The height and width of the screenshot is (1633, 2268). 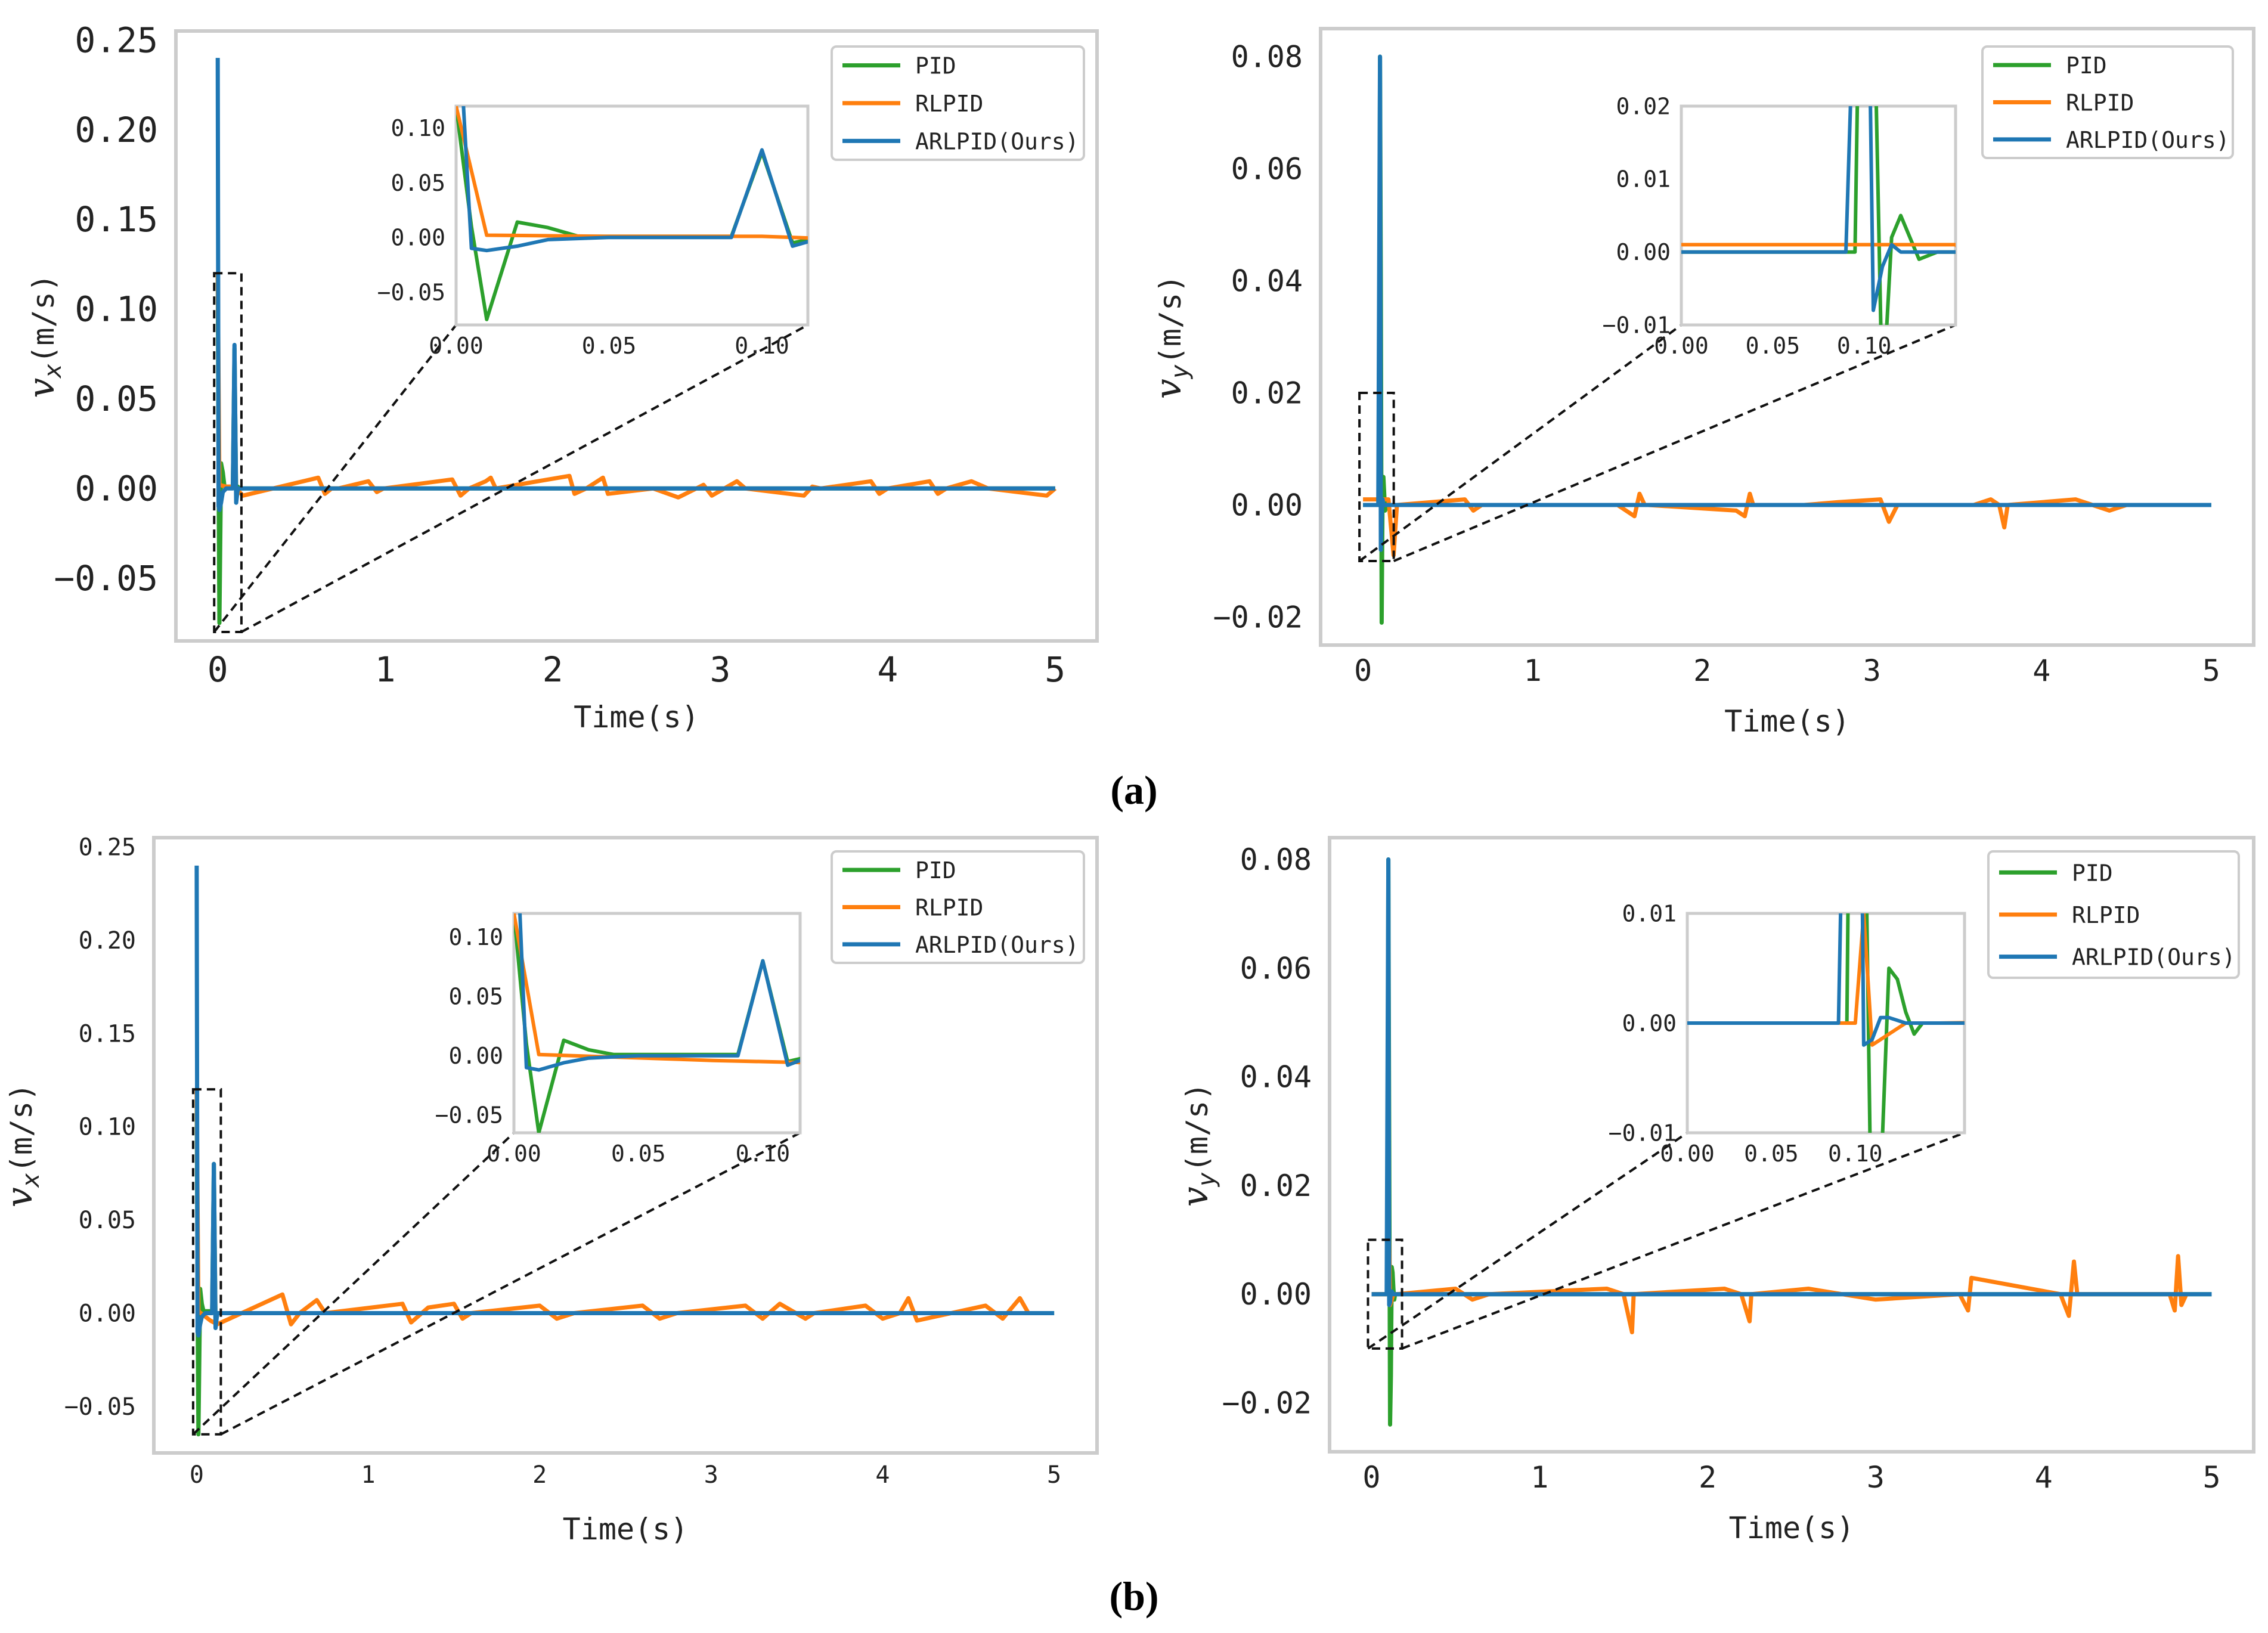 I want to click on y-axis-label: vy(m/s), so click(x=1197, y=1145).